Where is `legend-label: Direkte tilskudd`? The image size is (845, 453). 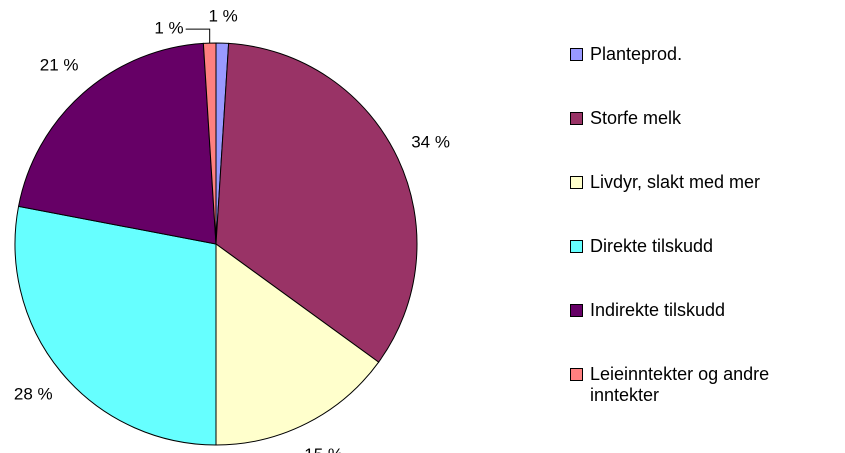 legend-label: Direkte tilskudd is located at coordinates (652, 246).